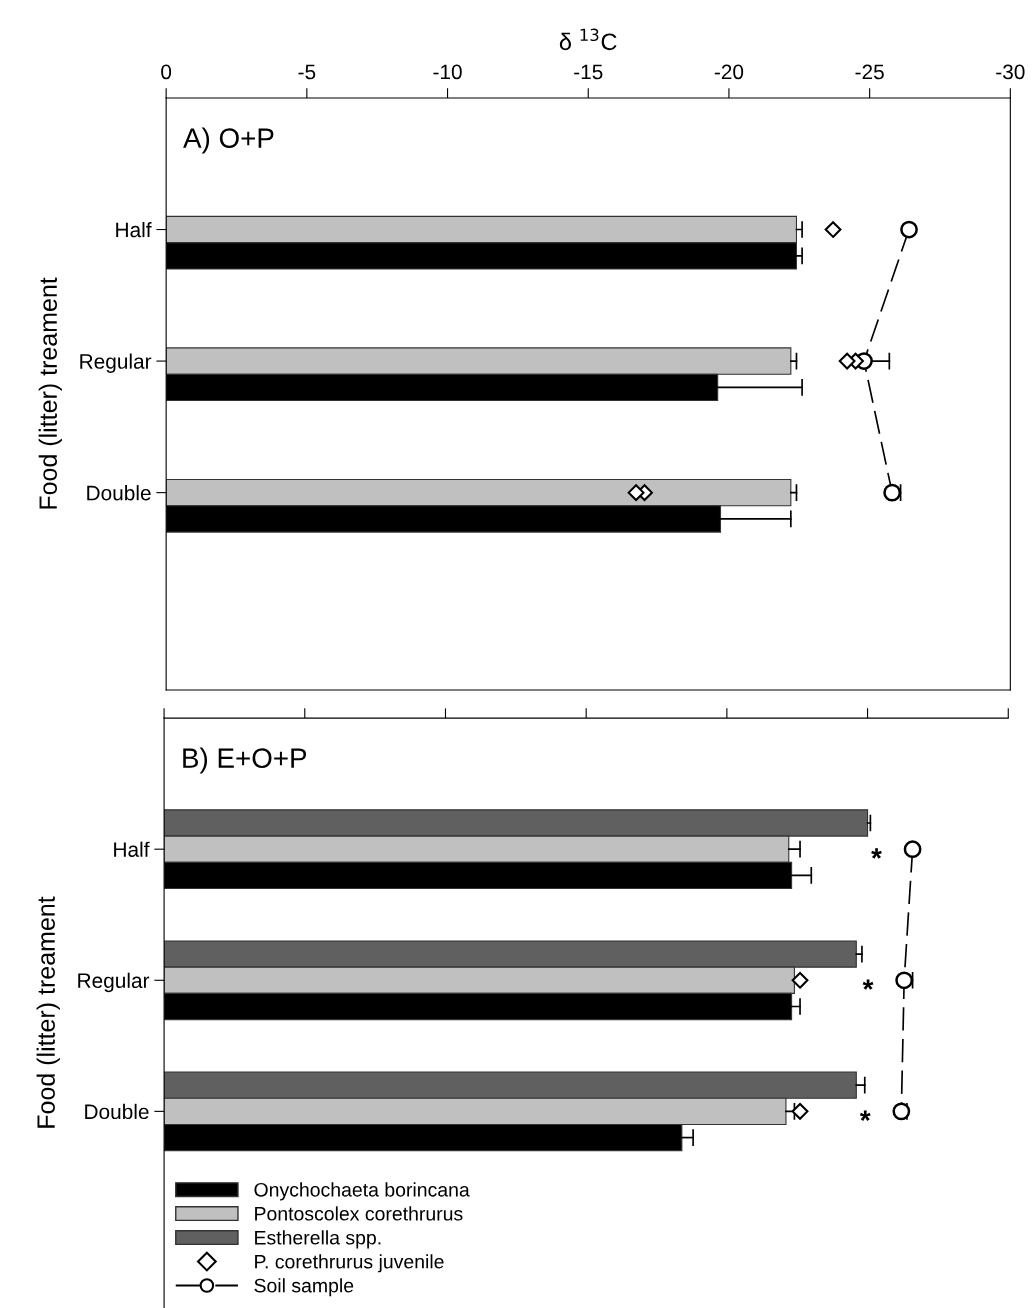  Describe the element at coordinates (304, 1287) in the screenshot. I see `legend-label: Soil sample` at that location.